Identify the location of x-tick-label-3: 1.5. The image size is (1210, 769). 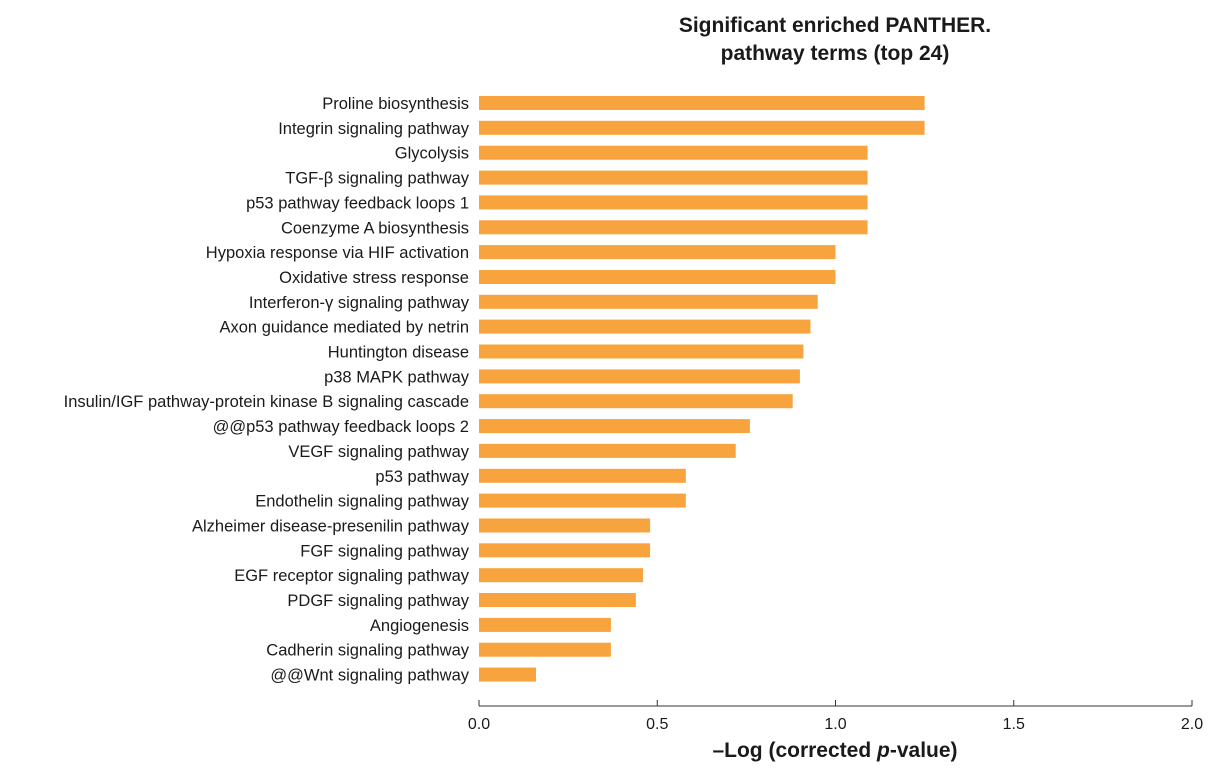
(1014, 724).